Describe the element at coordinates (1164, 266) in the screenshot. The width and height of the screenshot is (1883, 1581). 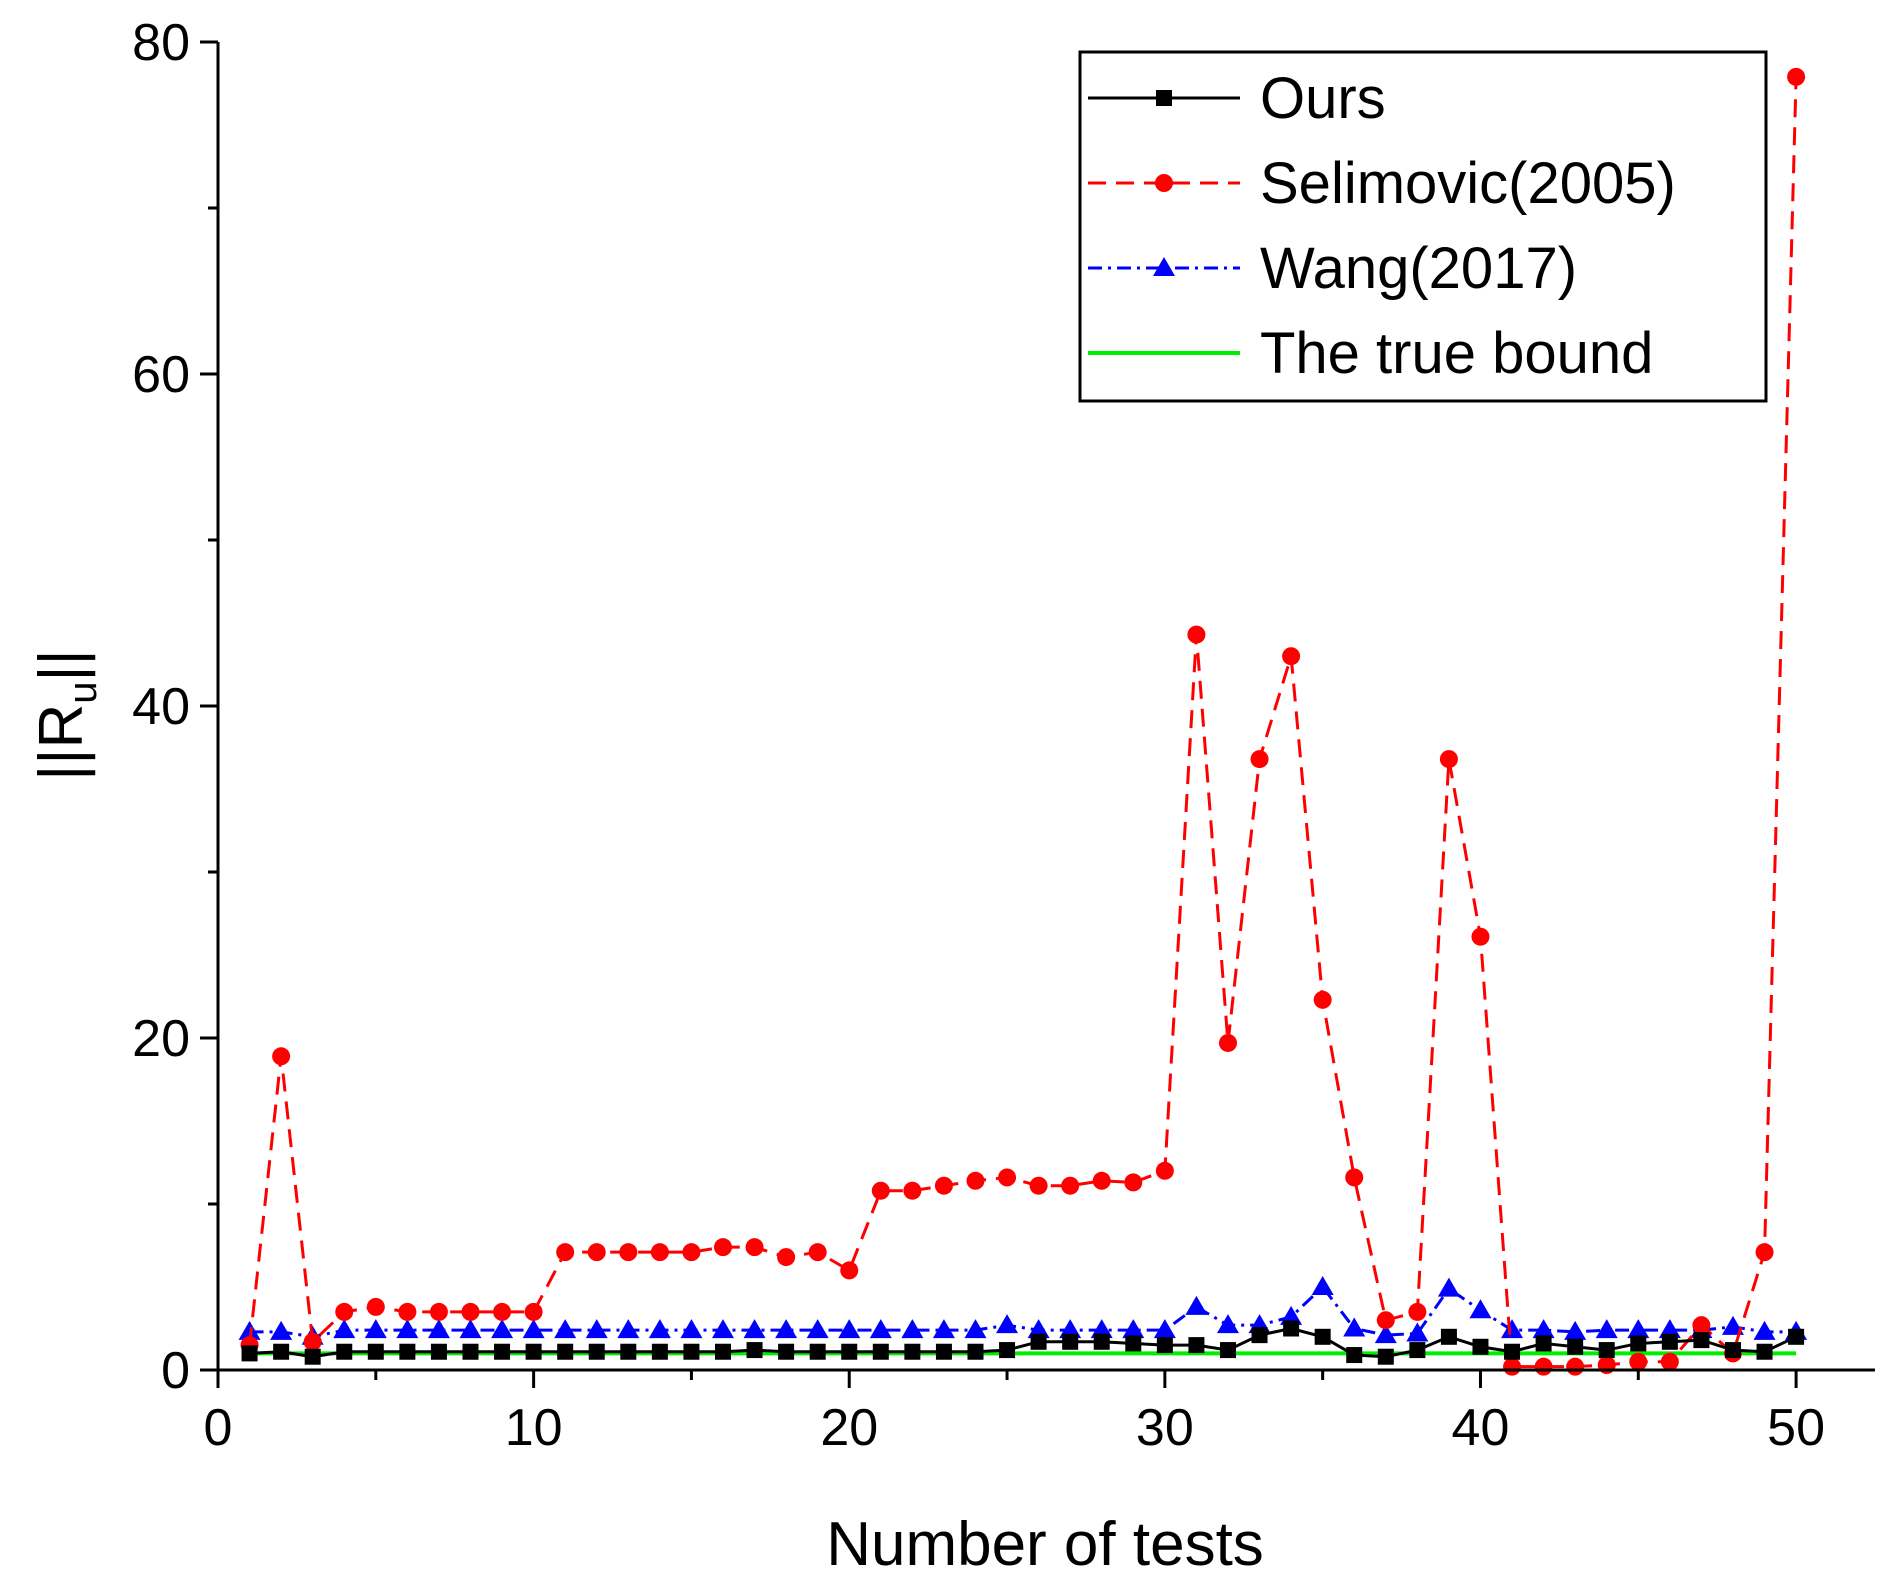
I see `legend-marker-wang-2017` at that location.